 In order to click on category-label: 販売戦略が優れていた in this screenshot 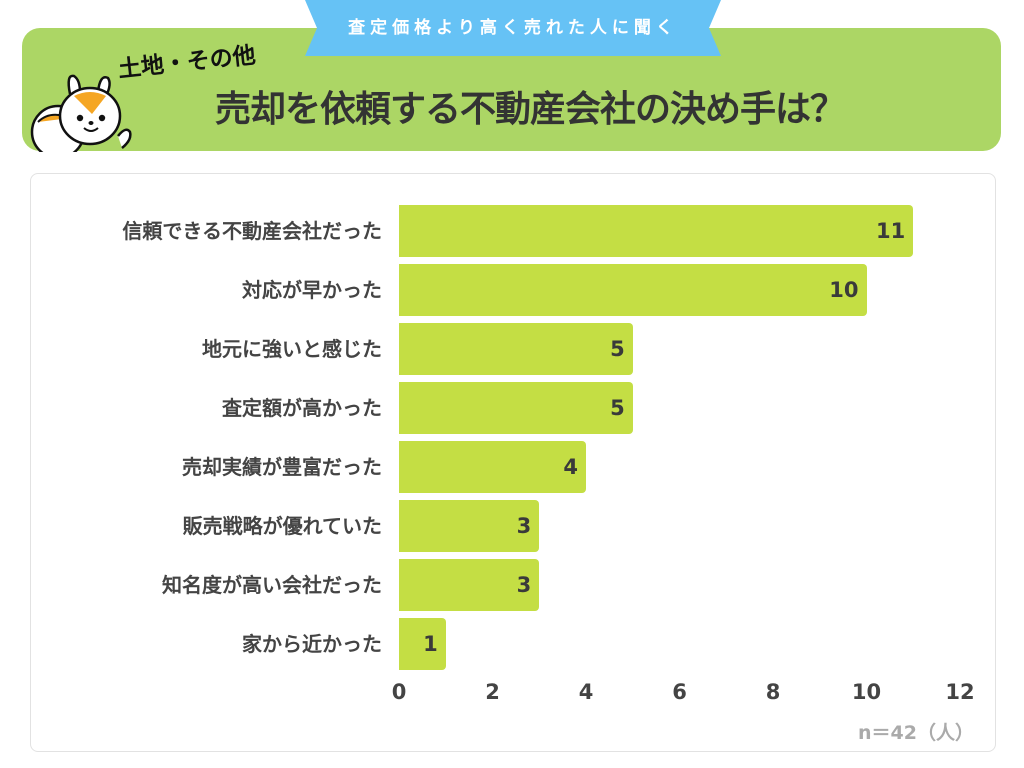, I will do `click(282, 526)`.